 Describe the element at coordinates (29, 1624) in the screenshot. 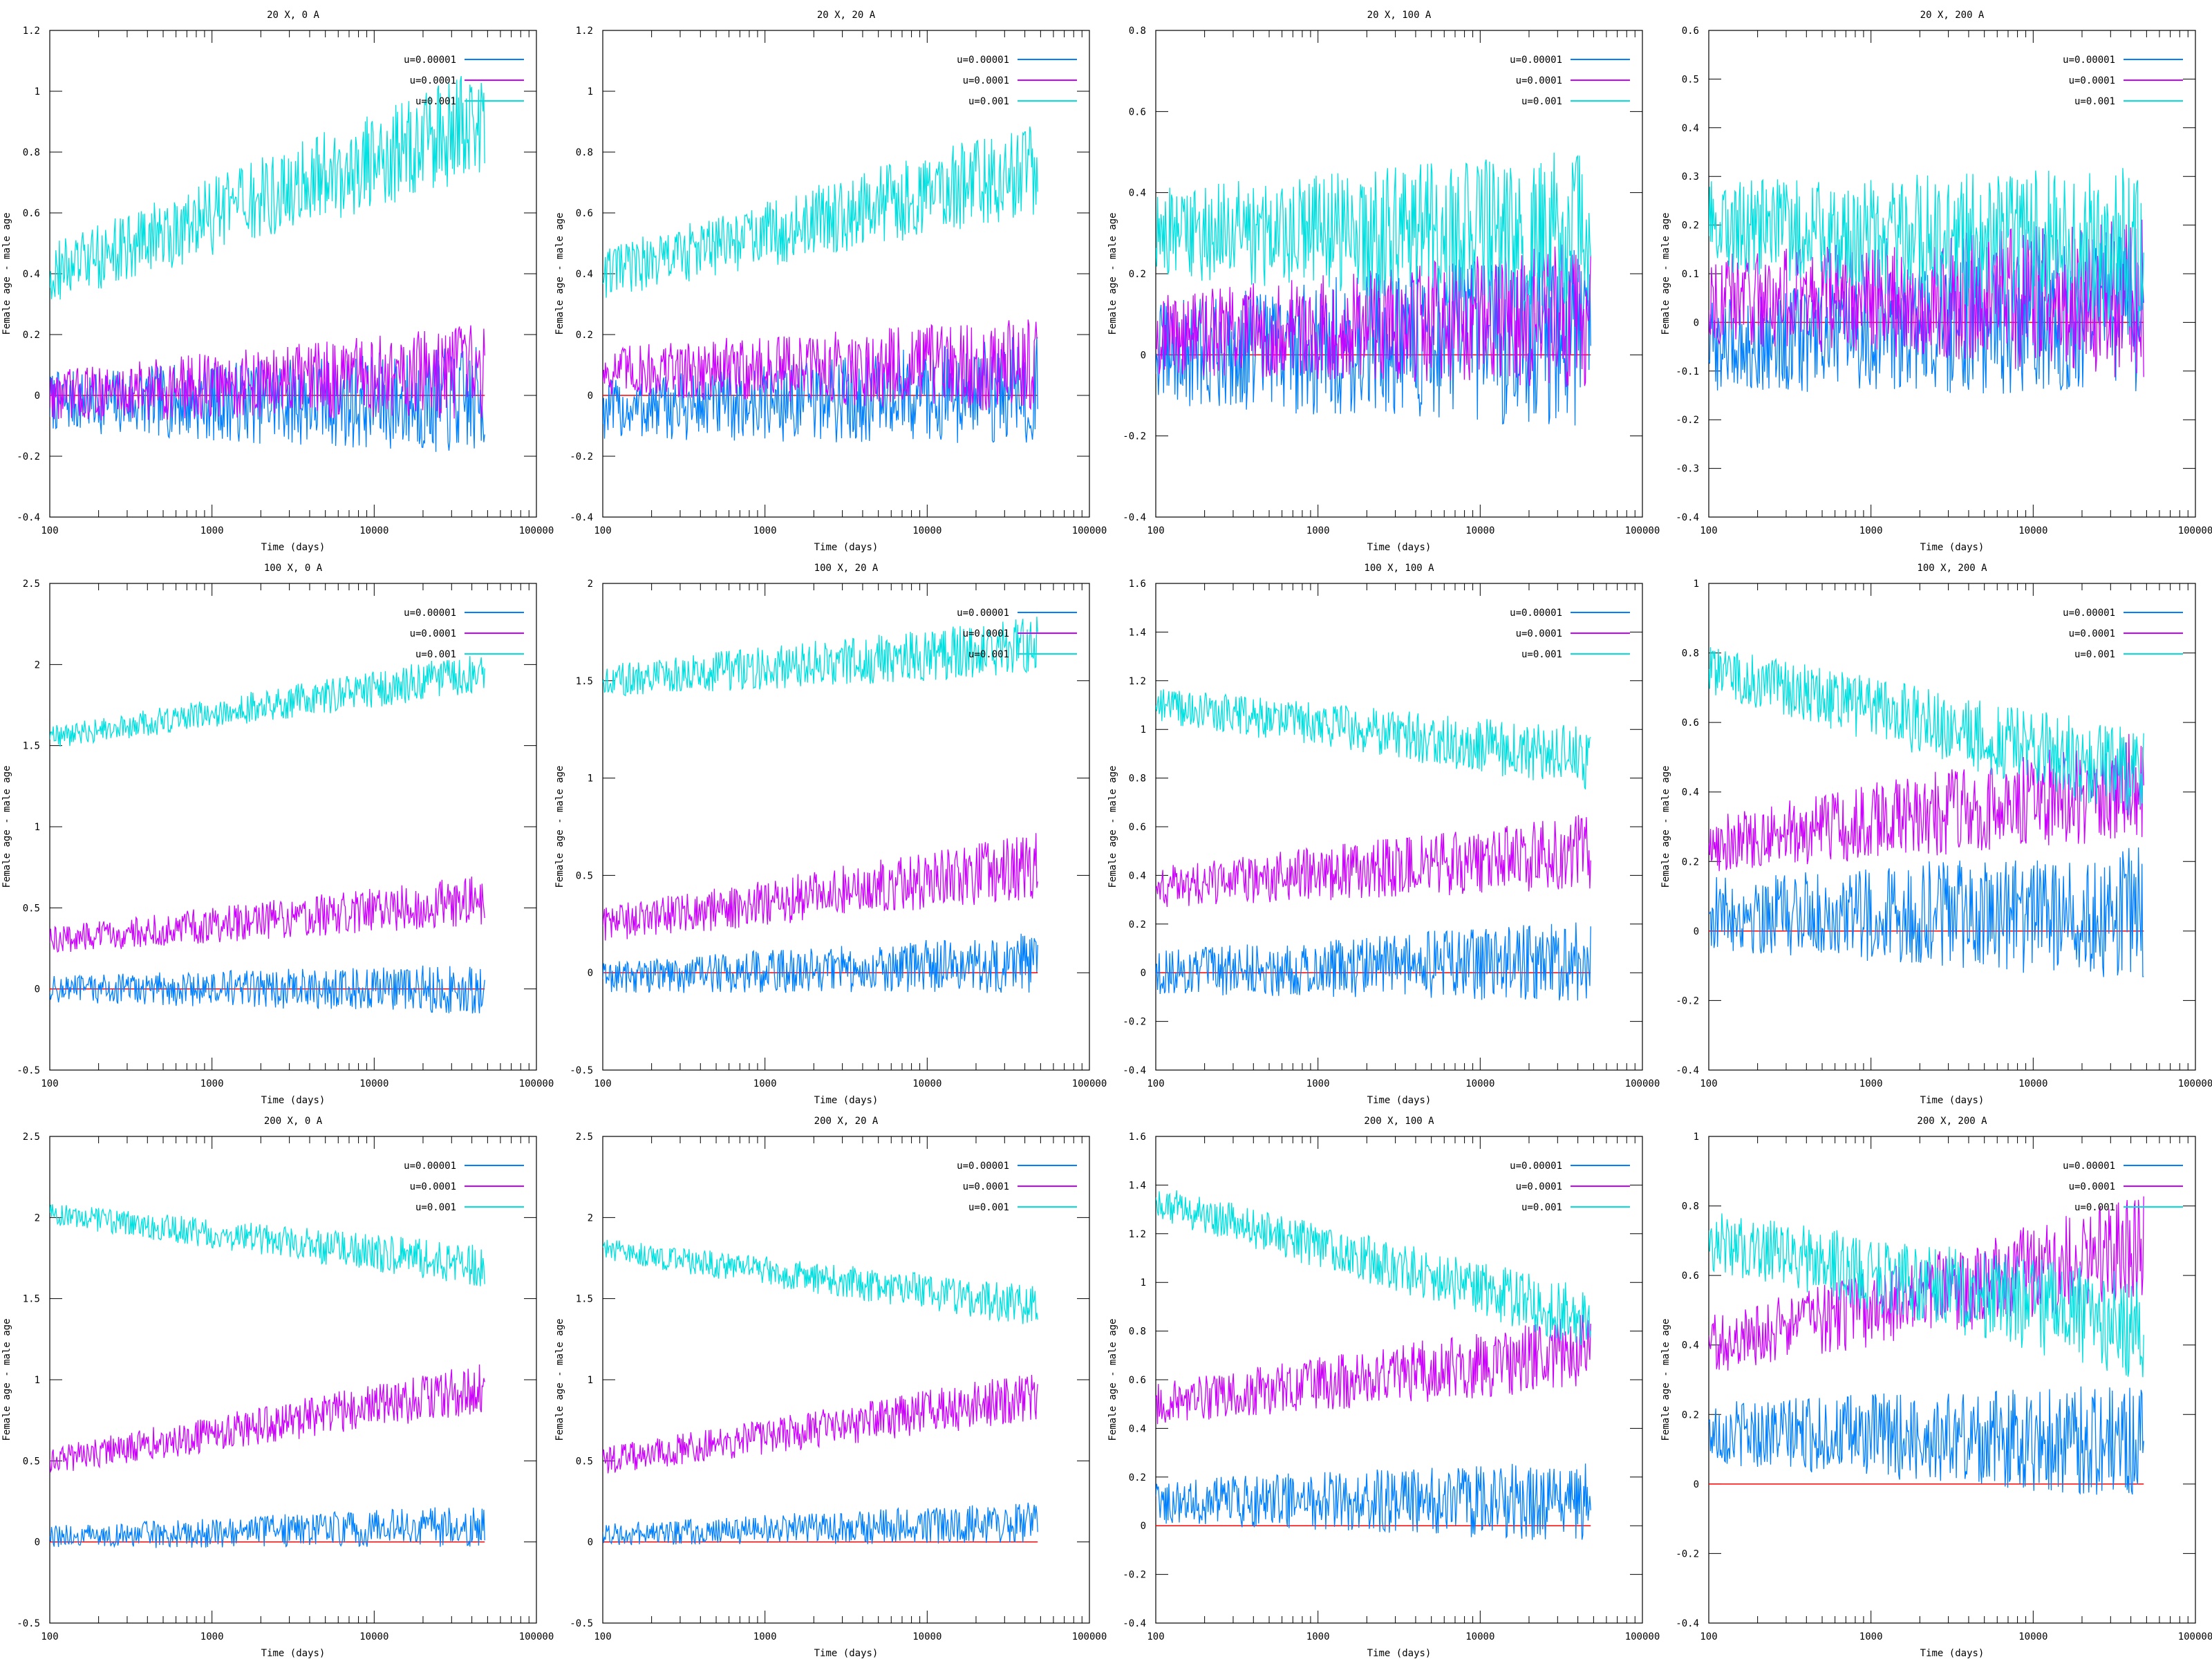

I see `y-tick-label: -0.5` at that location.